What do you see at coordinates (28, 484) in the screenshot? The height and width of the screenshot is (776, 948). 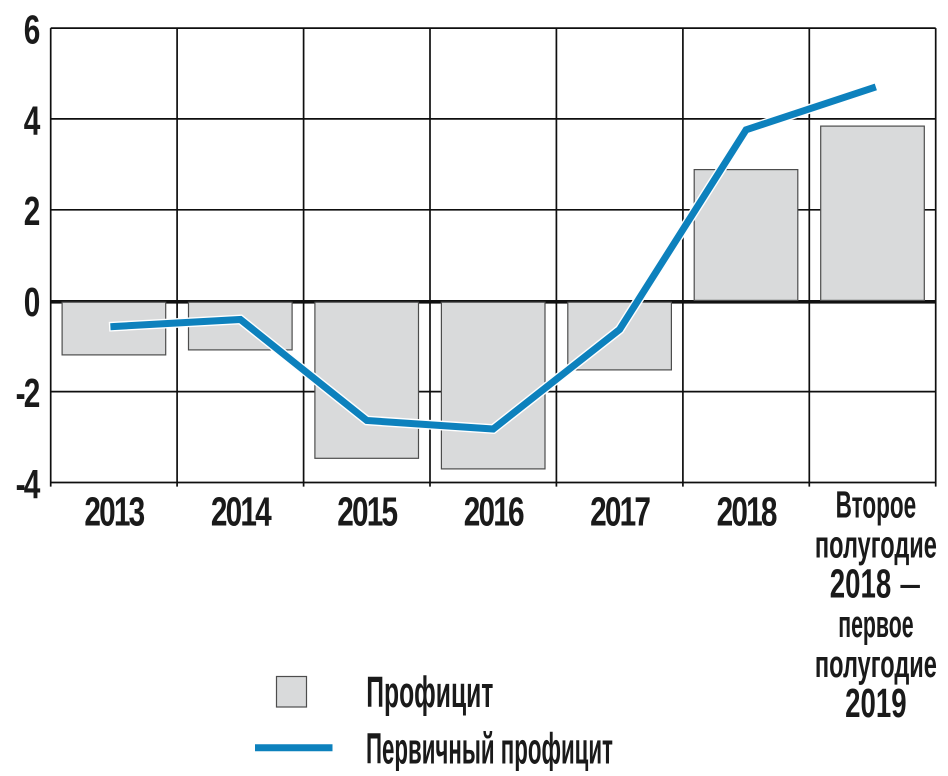 I see `svg-text: -4` at bounding box center [28, 484].